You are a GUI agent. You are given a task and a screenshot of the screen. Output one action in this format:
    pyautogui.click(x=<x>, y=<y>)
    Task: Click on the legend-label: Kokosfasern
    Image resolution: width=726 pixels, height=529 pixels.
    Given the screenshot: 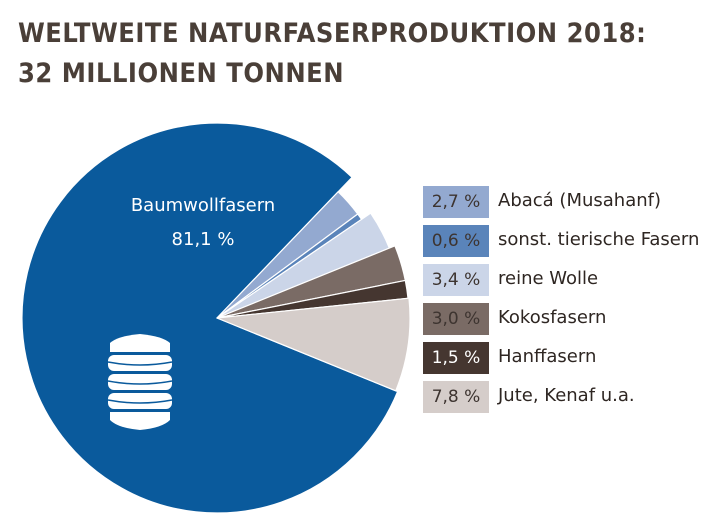 What is the action you would take?
    pyautogui.click(x=552, y=317)
    